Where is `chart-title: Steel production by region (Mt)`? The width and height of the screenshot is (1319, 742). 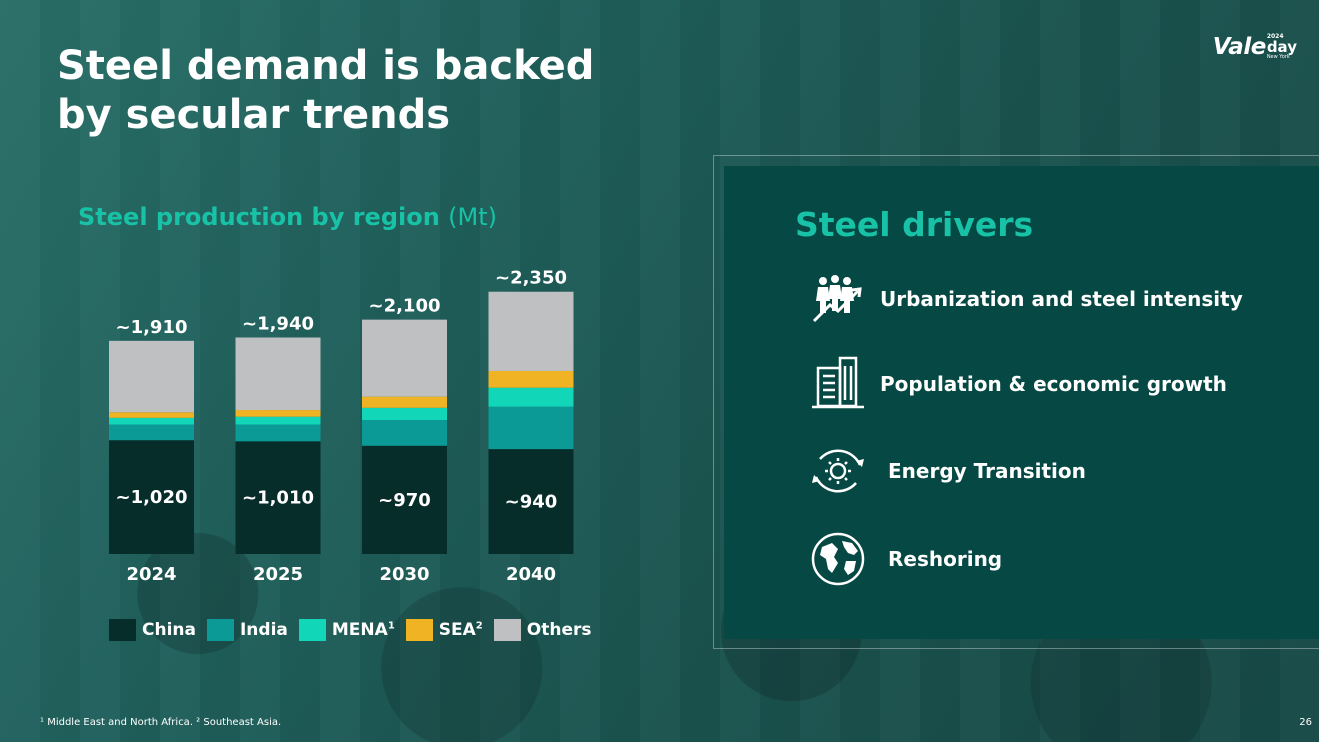
chart-title: Steel production by region (Mt) is located at coordinates (287, 217).